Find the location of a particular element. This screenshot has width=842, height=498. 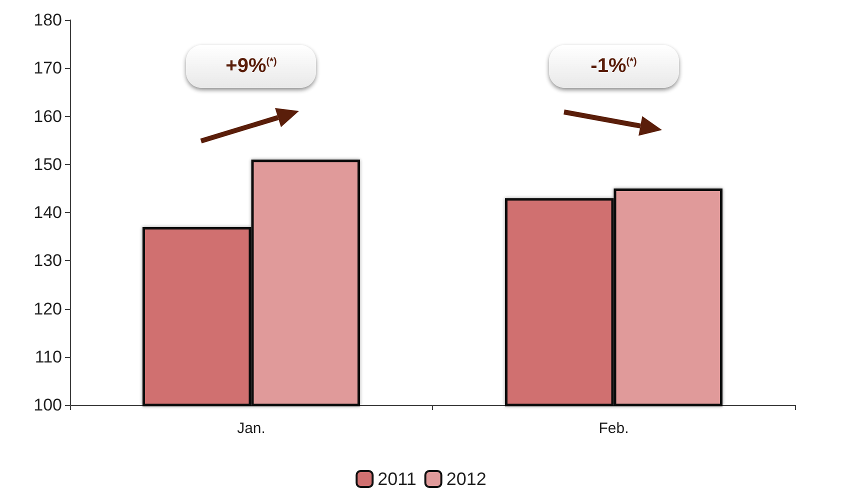

y-tick-label: 160 is located at coordinates (48, 116).